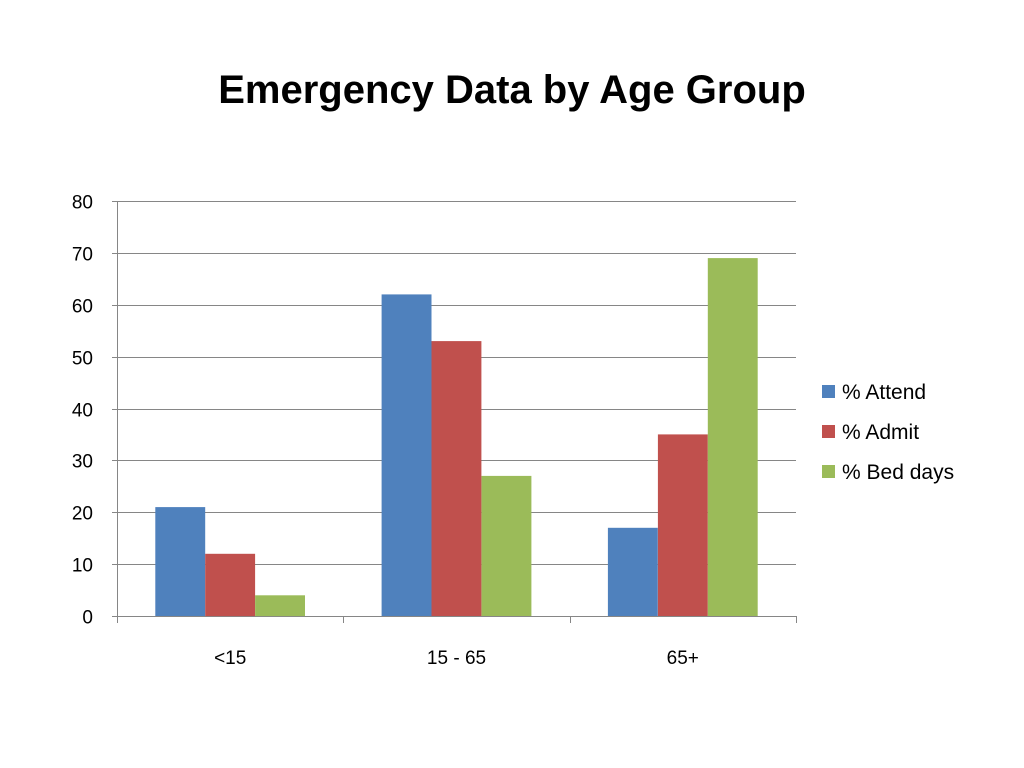  I want to click on legend-label: % Attend, so click(884, 392).